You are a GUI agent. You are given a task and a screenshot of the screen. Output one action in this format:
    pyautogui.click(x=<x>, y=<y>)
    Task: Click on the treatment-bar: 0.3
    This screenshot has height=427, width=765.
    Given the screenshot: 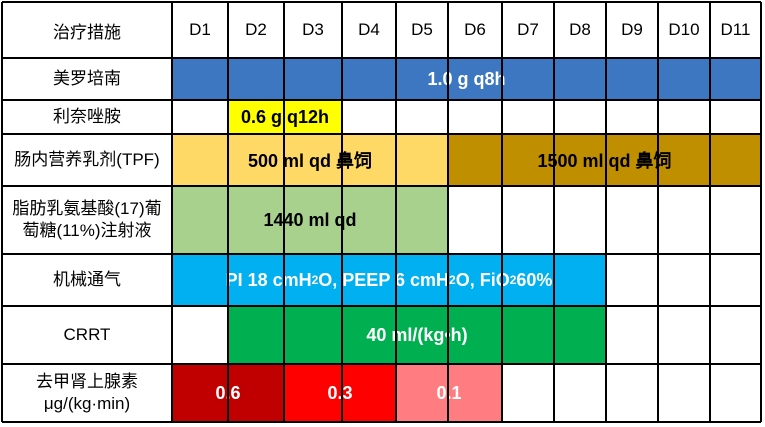 What is the action you would take?
    pyautogui.click(x=340, y=393)
    